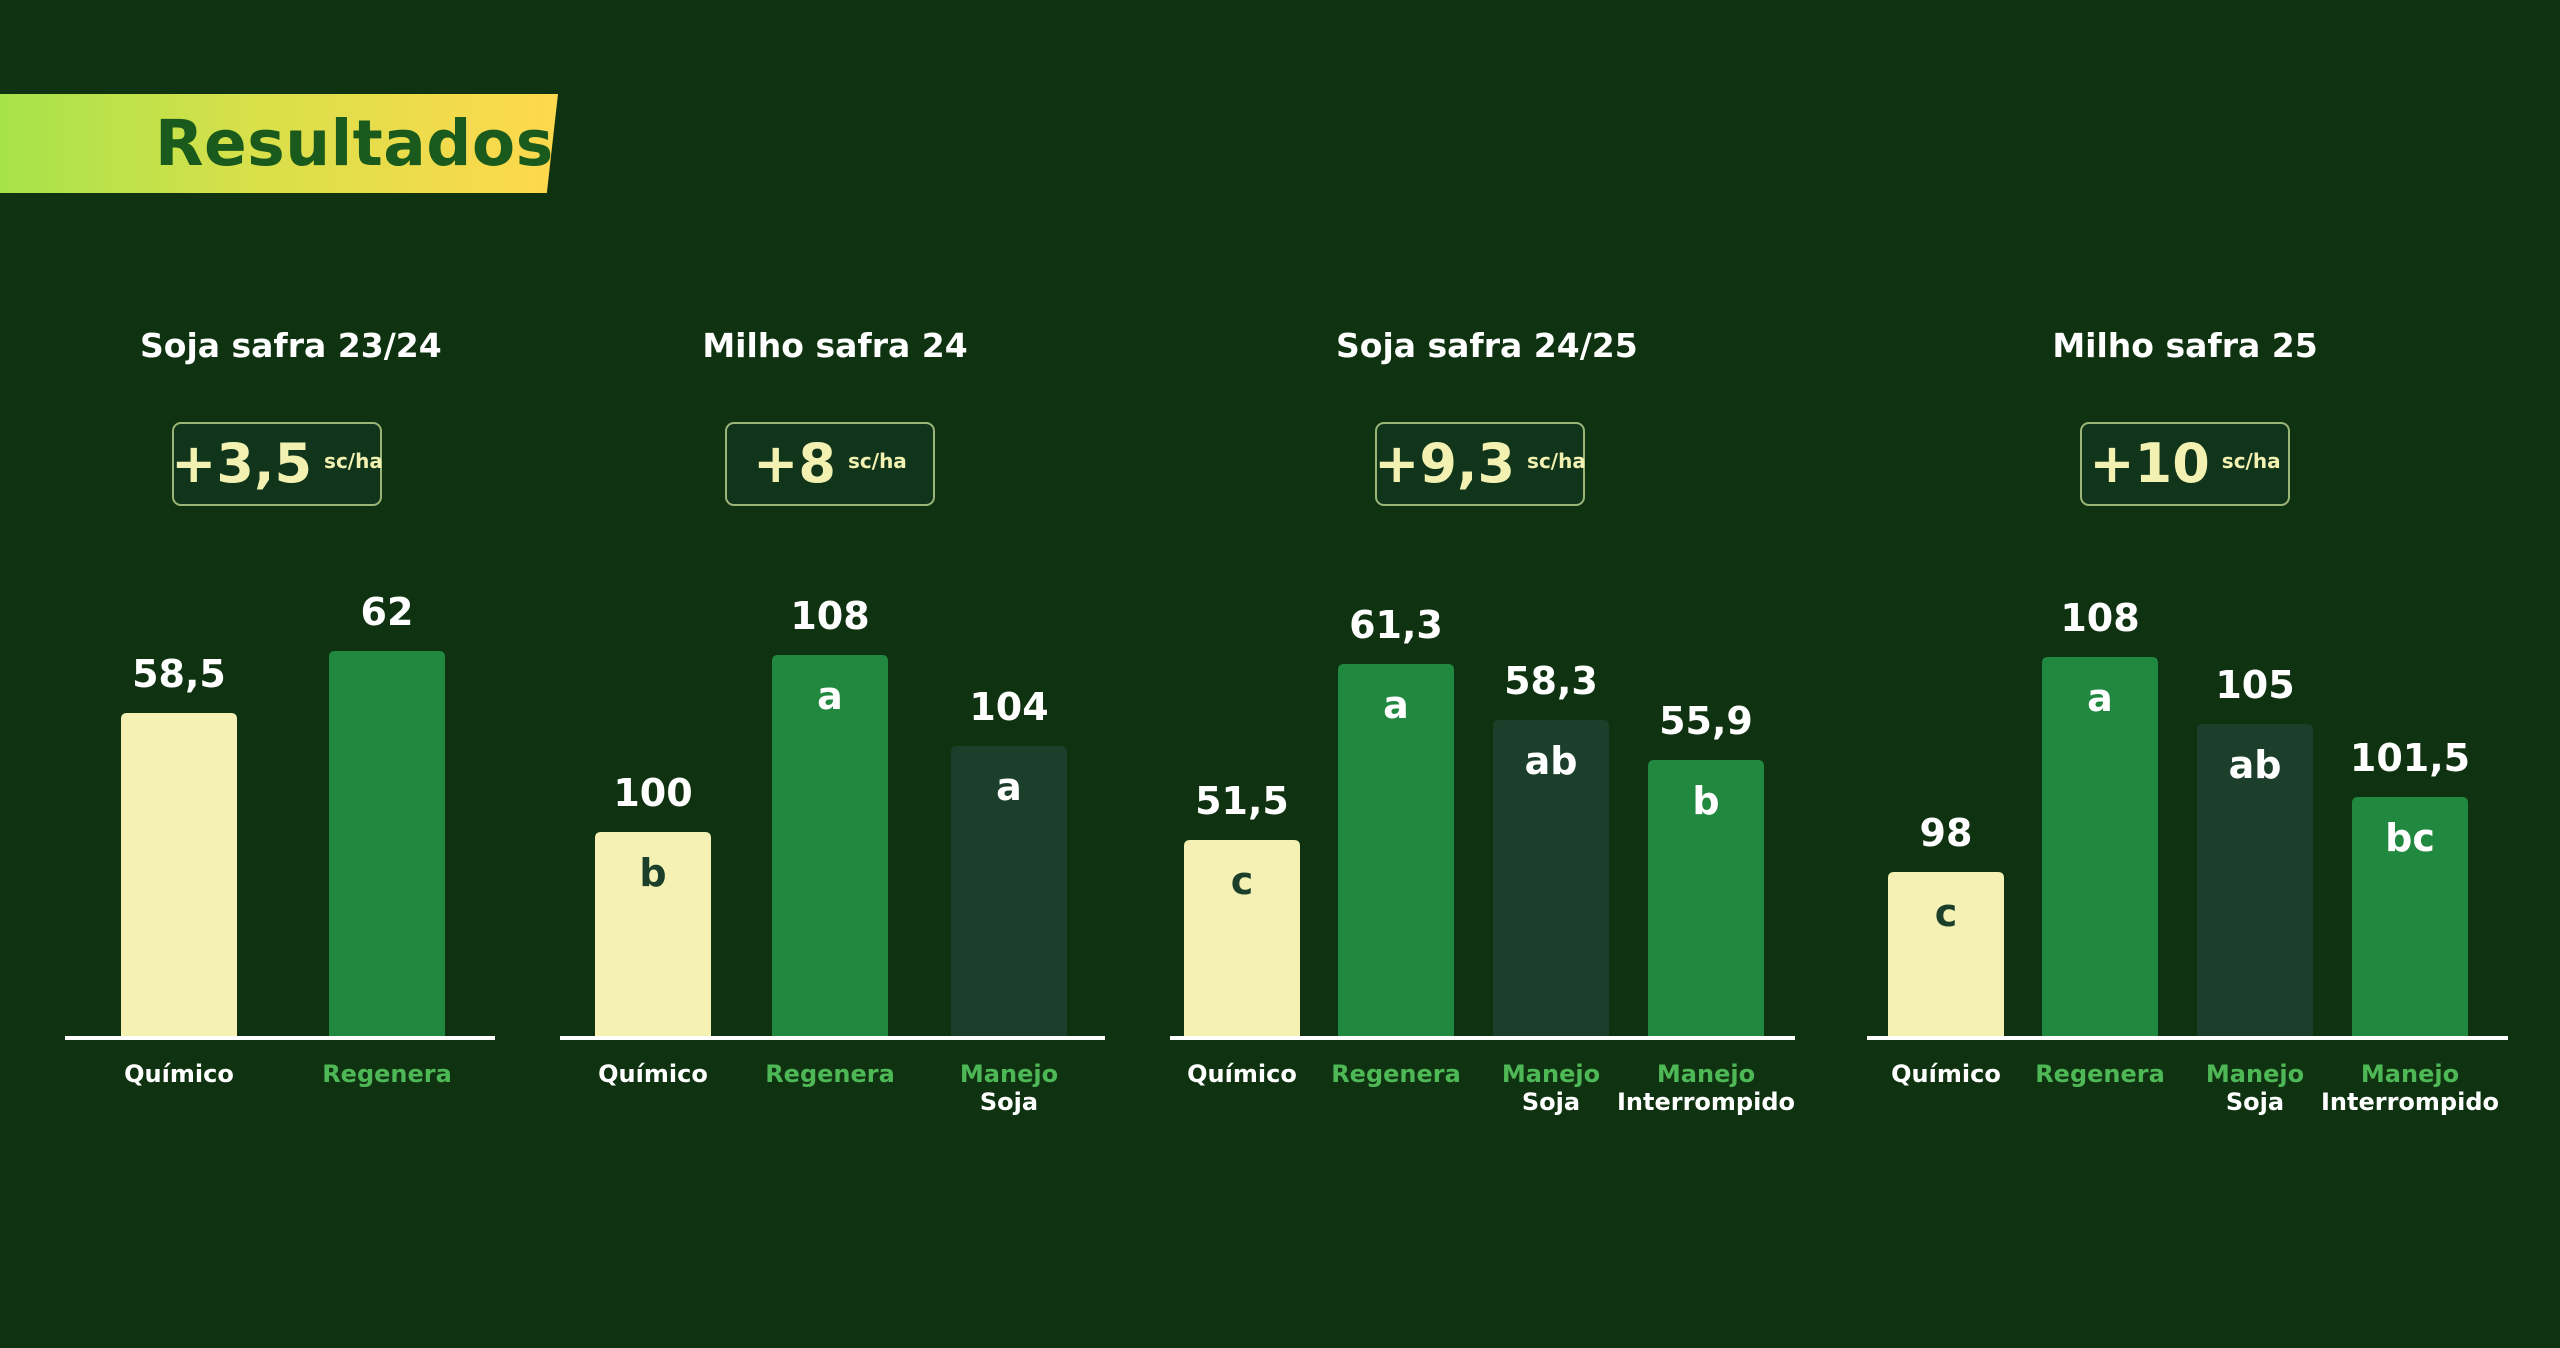 This screenshot has width=2560, height=1348. Describe the element at coordinates (794, 463) in the screenshot. I see `gain-value: +8` at that location.